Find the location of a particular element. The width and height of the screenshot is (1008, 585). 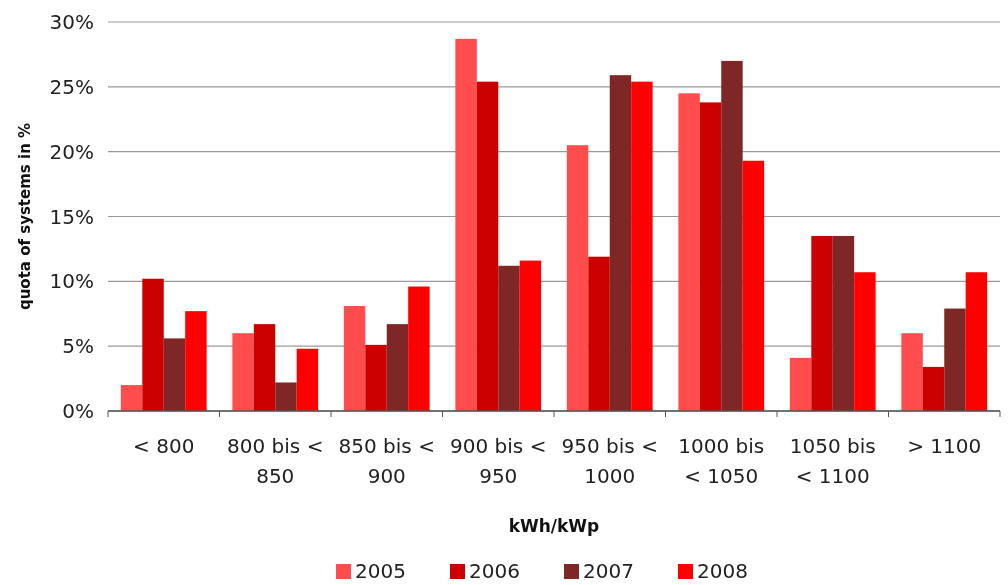

x-tick-label: 850 bis < 900 is located at coordinates (386, 461).